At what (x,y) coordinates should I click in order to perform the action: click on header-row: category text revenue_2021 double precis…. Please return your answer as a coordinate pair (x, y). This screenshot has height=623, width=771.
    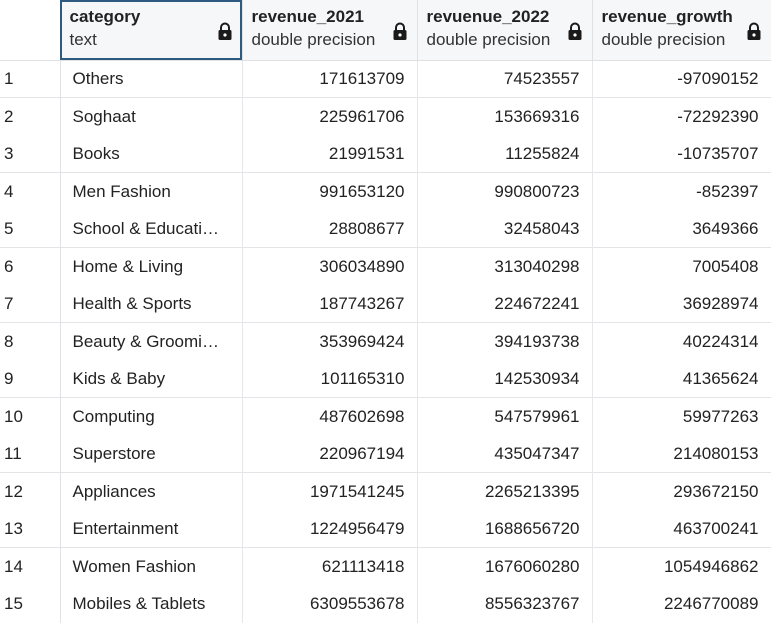
    Looking at the image, I should click on (385, 30).